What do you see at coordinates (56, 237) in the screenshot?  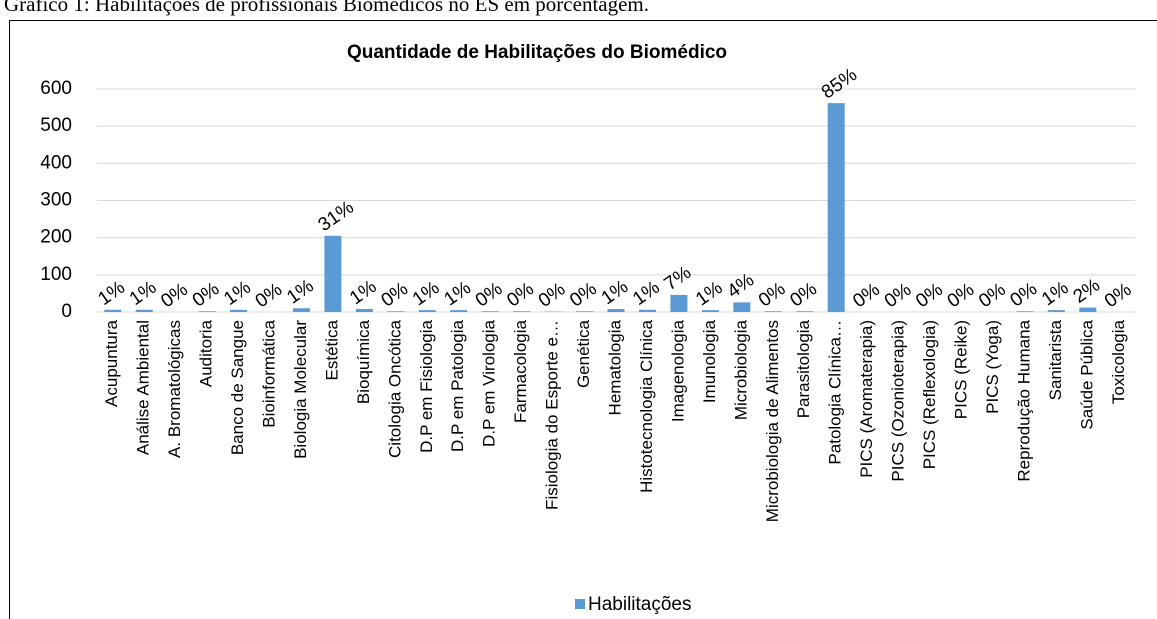 I see `y-tick-label: 200` at bounding box center [56, 237].